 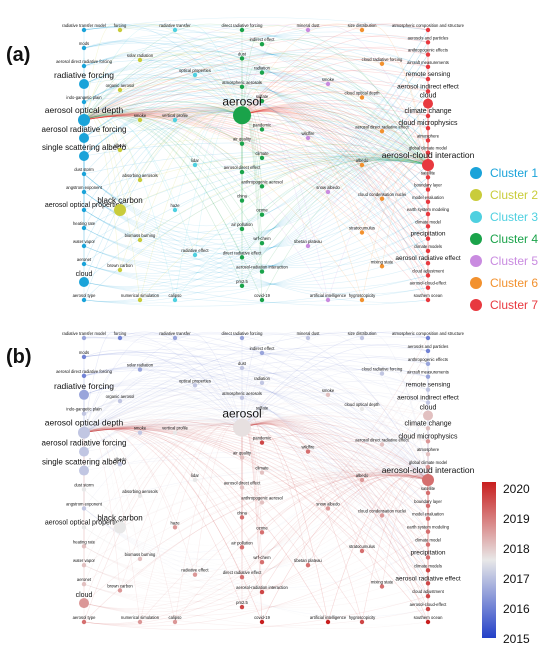 I want to click on panel-a-node-label: direct radiative effect, so click(x=242, y=252).